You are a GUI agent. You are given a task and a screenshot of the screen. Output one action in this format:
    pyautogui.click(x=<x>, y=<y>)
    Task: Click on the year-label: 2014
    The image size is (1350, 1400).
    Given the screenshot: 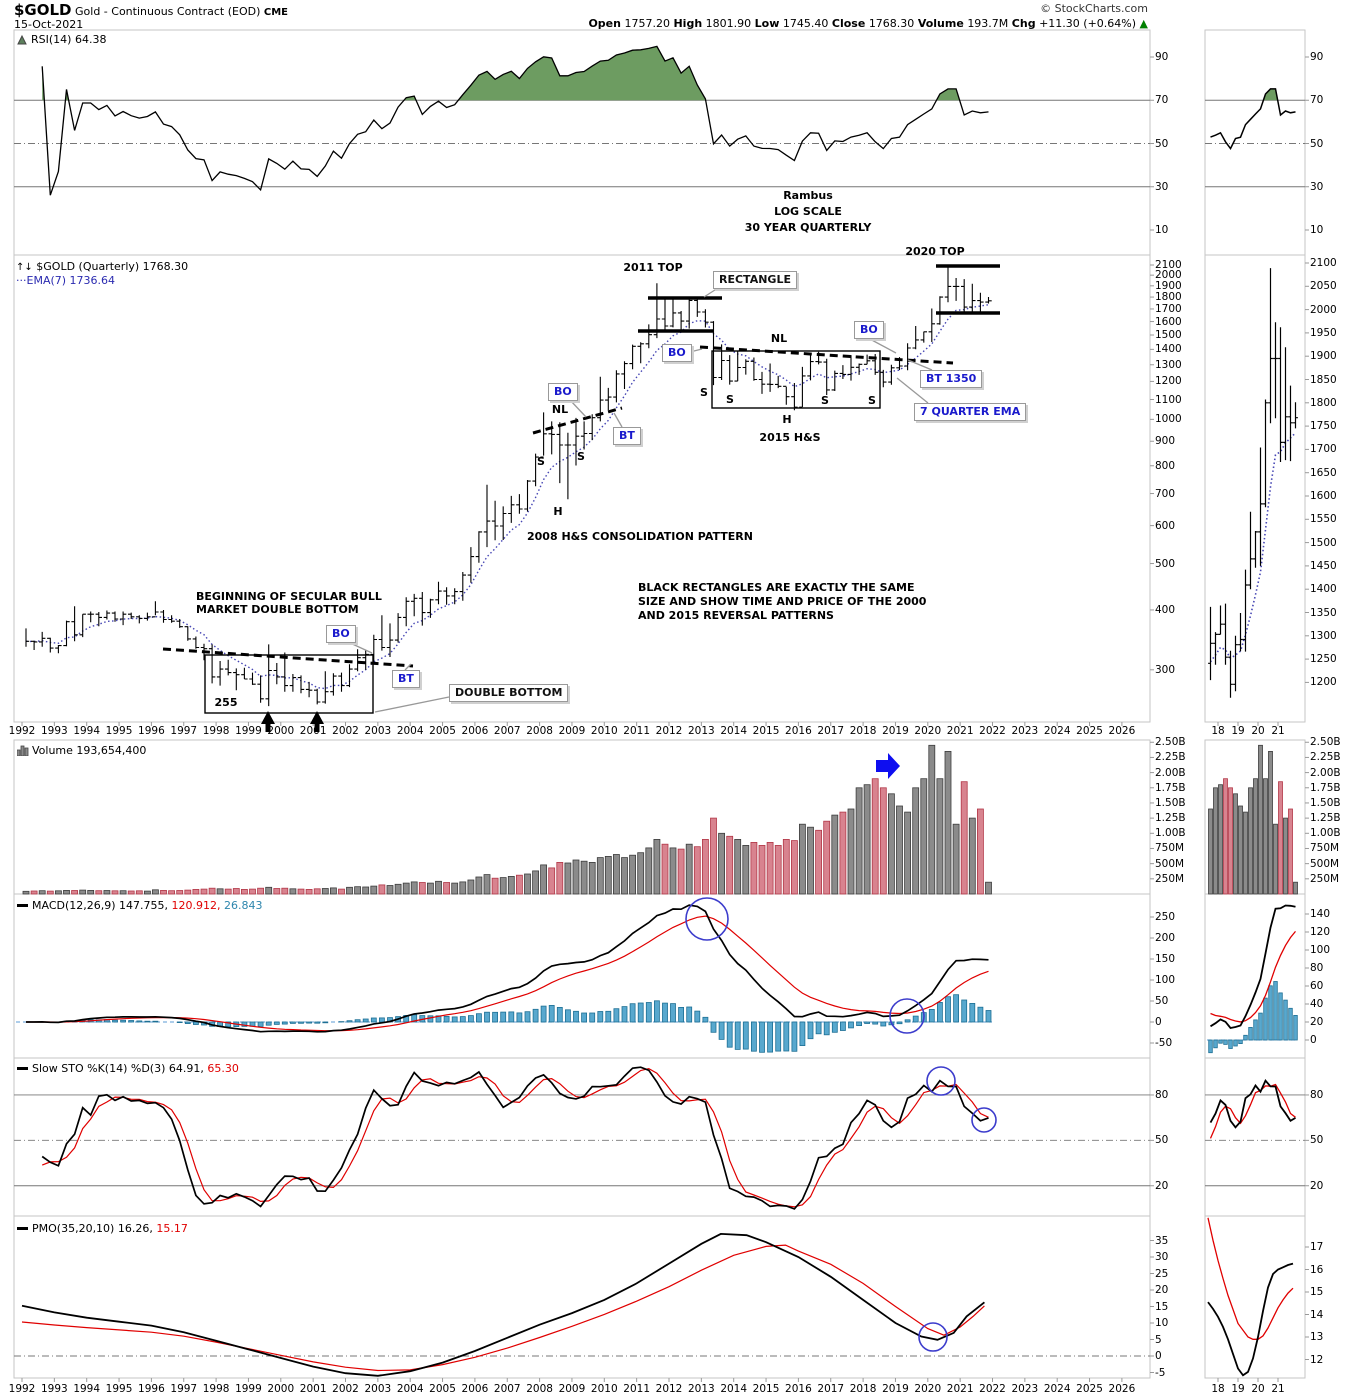 What is the action you would take?
    pyautogui.click(x=734, y=731)
    